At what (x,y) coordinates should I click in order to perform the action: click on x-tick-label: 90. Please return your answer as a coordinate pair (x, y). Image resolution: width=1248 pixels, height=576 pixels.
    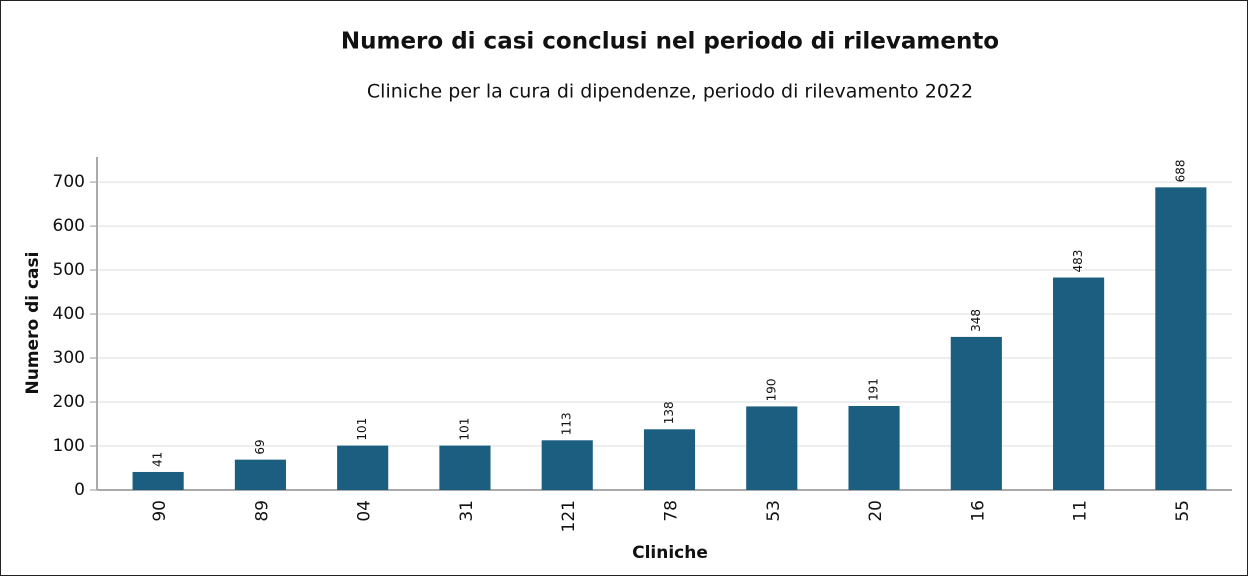
    Looking at the image, I should click on (160, 511).